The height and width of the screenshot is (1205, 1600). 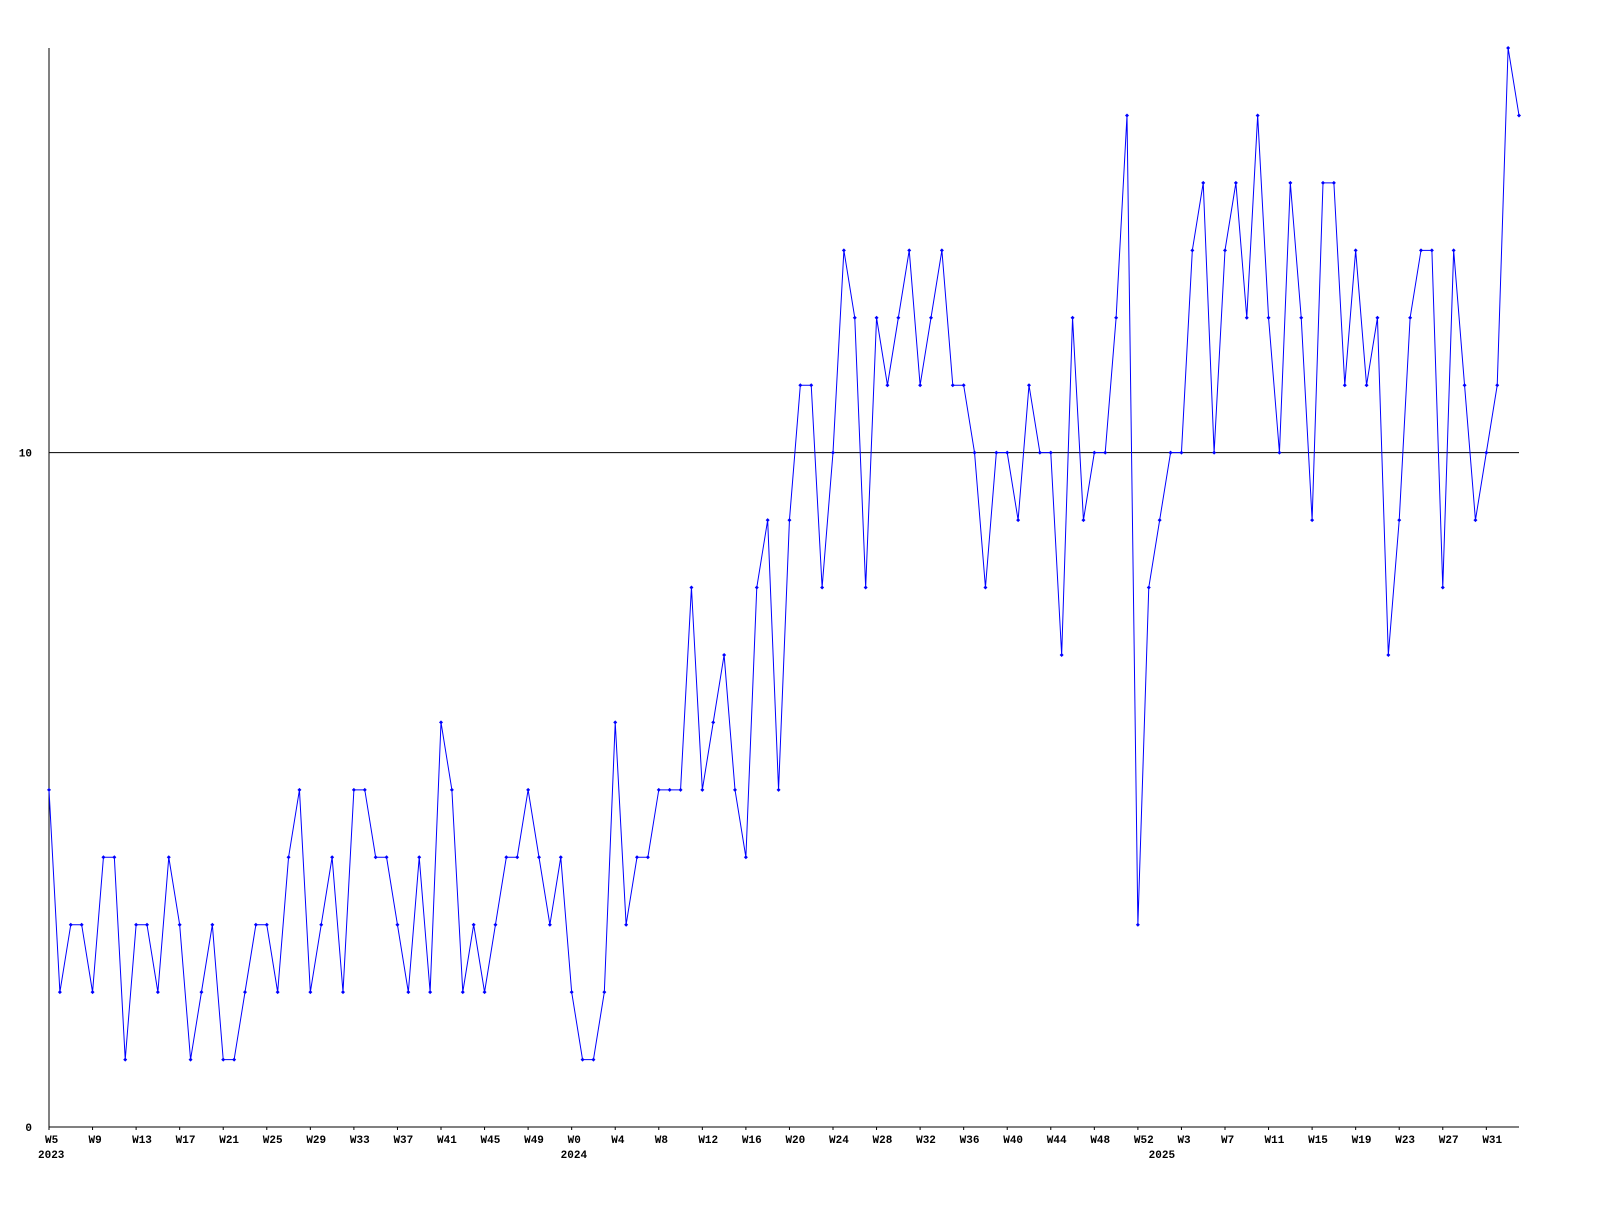 What do you see at coordinates (316, 1141) in the screenshot?
I see `x-tick-label: W29` at bounding box center [316, 1141].